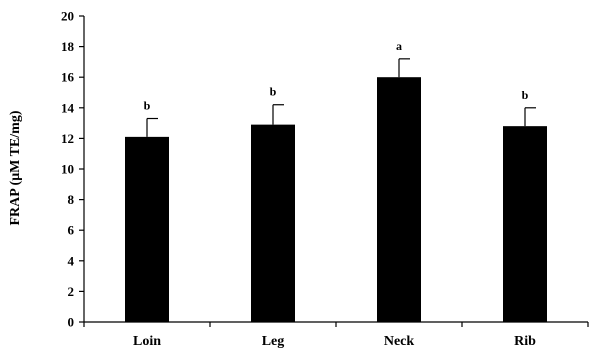  What do you see at coordinates (67, 138) in the screenshot?
I see `y-tick-label: 12` at bounding box center [67, 138].